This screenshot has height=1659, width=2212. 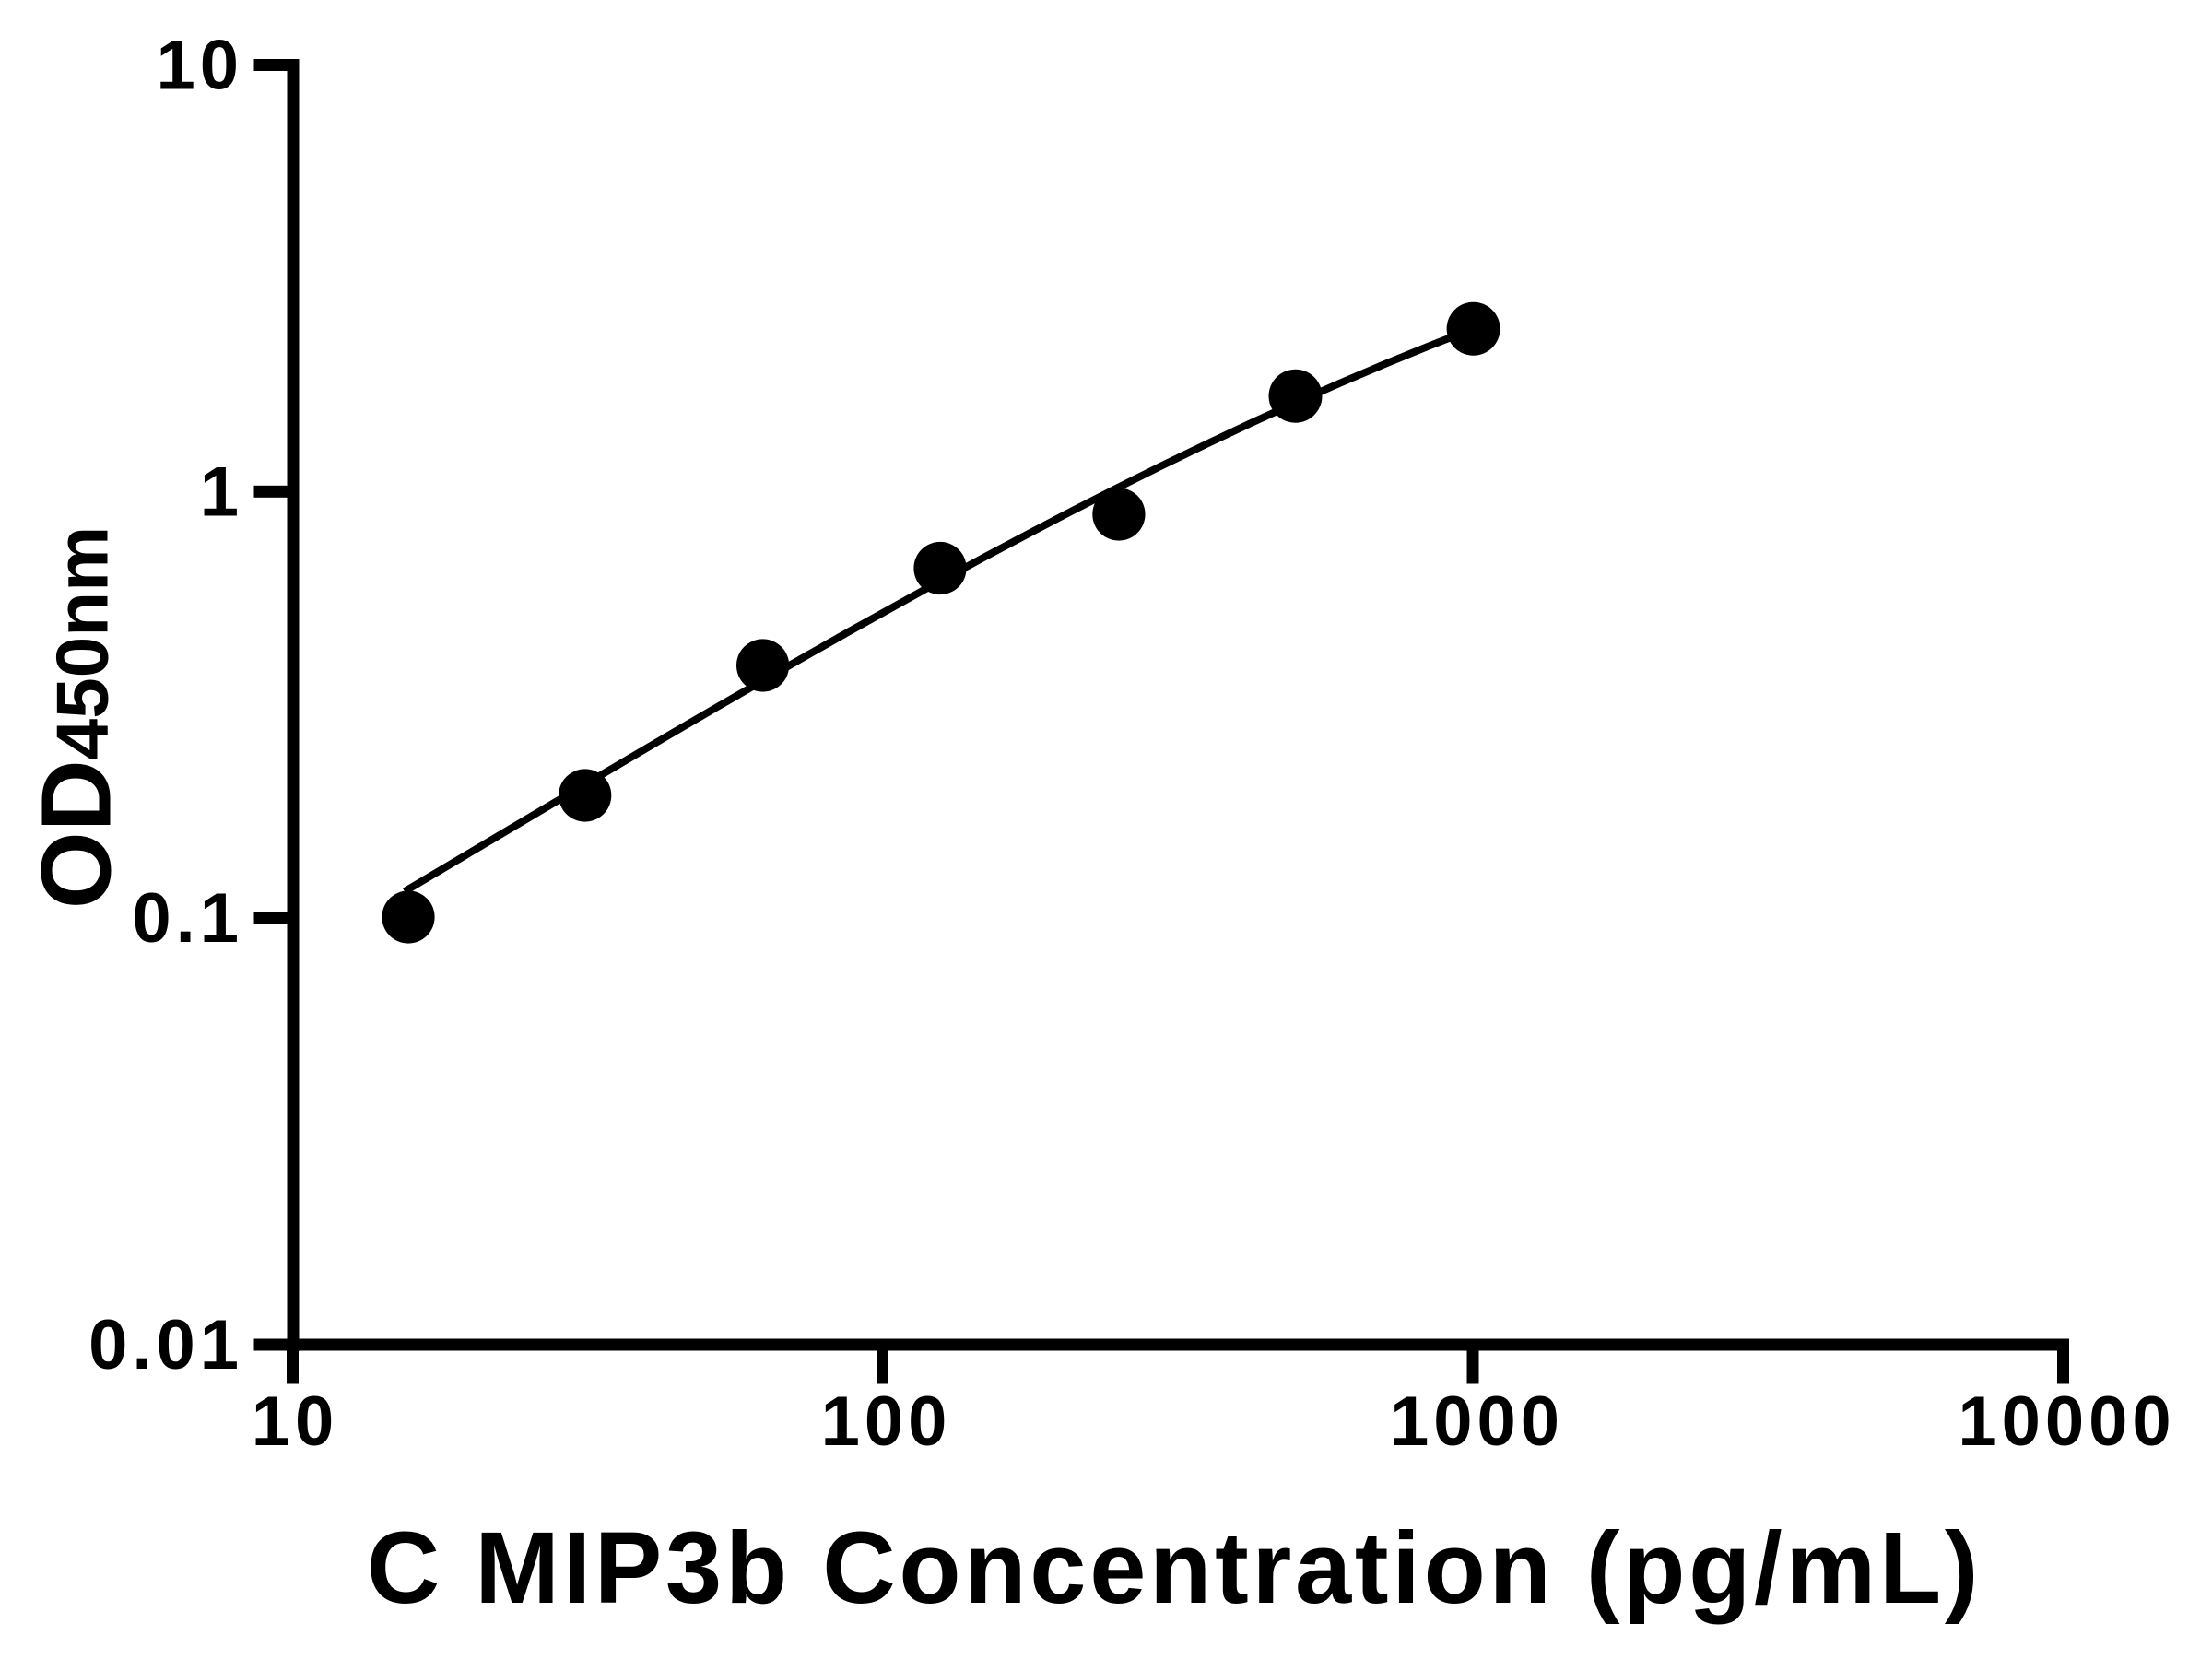 I want to click on svg-text: 1, so click(x=221, y=492).